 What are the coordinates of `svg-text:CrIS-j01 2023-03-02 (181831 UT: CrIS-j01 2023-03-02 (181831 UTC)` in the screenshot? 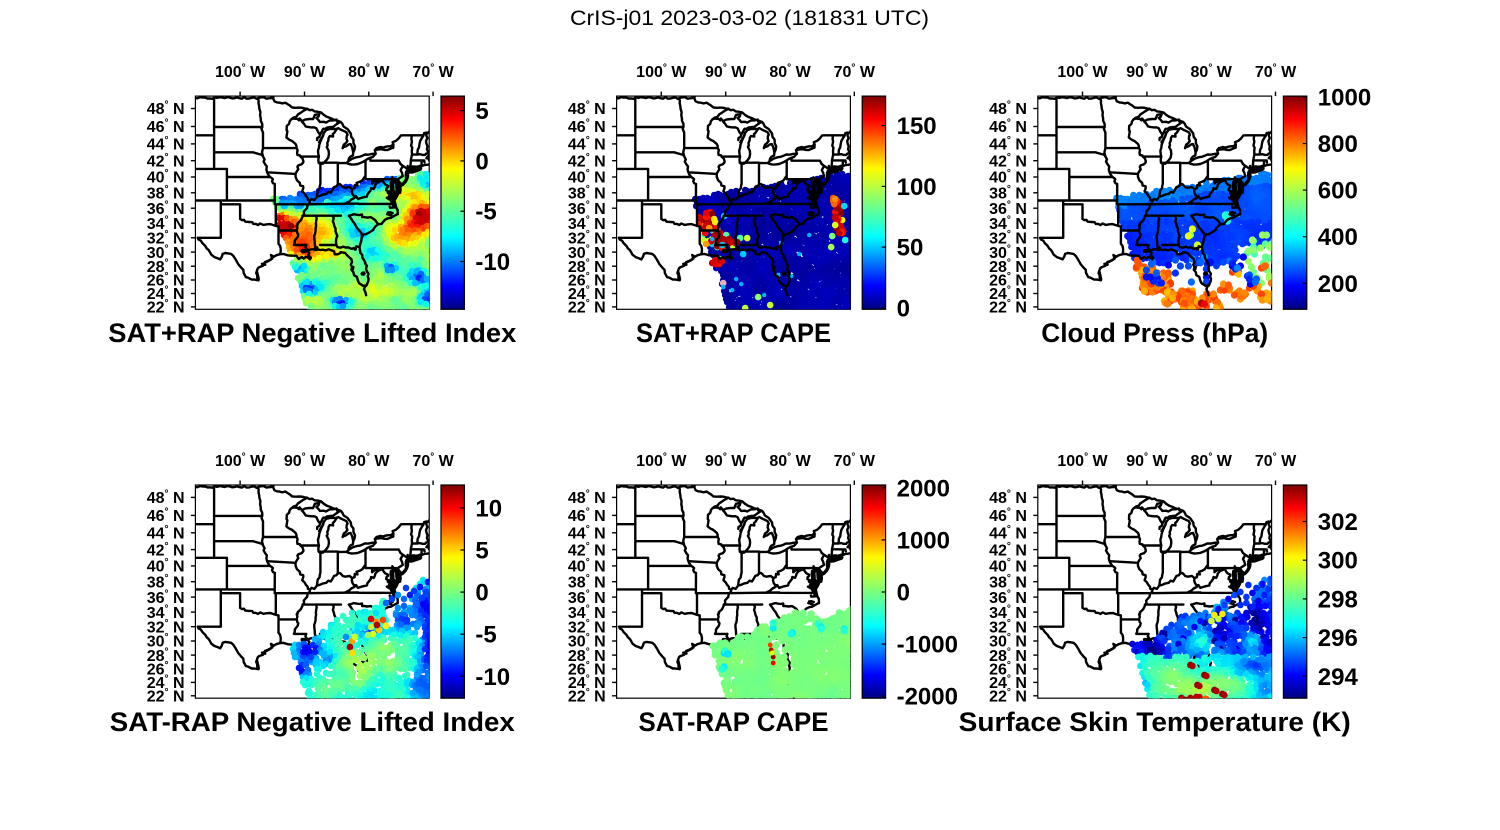 It's located at (749, 18).